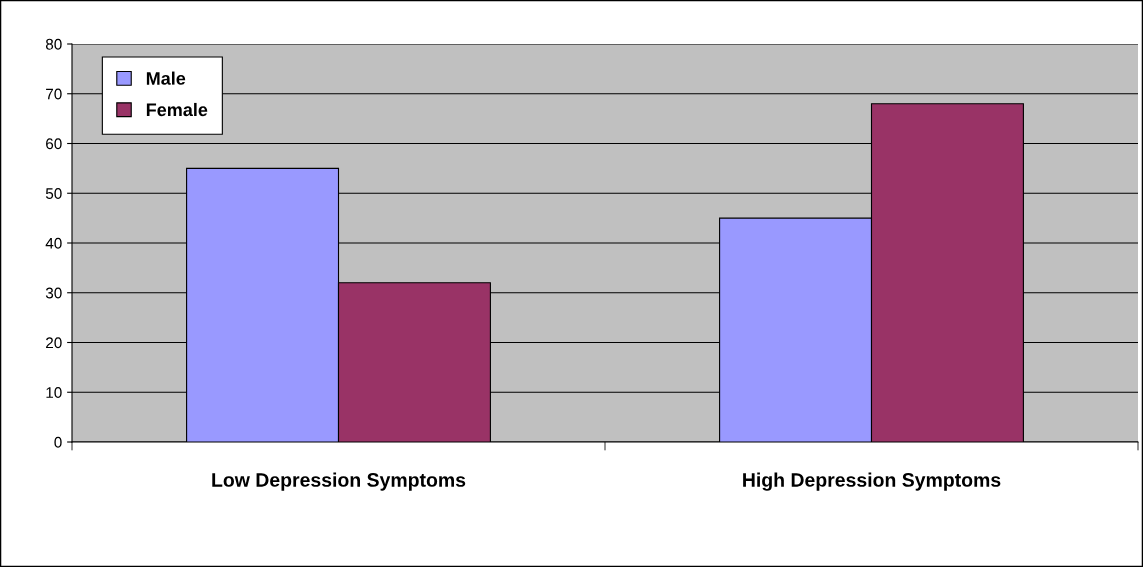  What do you see at coordinates (177, 109) in the screenshot?
I see `legend-label: Female` at bounding box center [177, 109].